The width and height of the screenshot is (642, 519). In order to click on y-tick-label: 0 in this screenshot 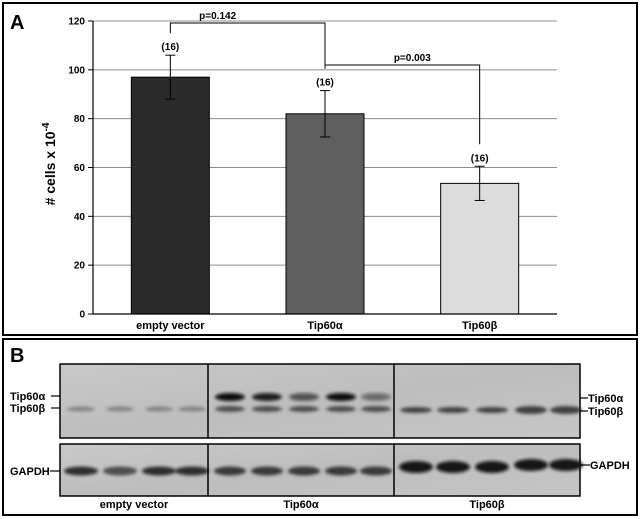, I will do `click(82, 315)`.